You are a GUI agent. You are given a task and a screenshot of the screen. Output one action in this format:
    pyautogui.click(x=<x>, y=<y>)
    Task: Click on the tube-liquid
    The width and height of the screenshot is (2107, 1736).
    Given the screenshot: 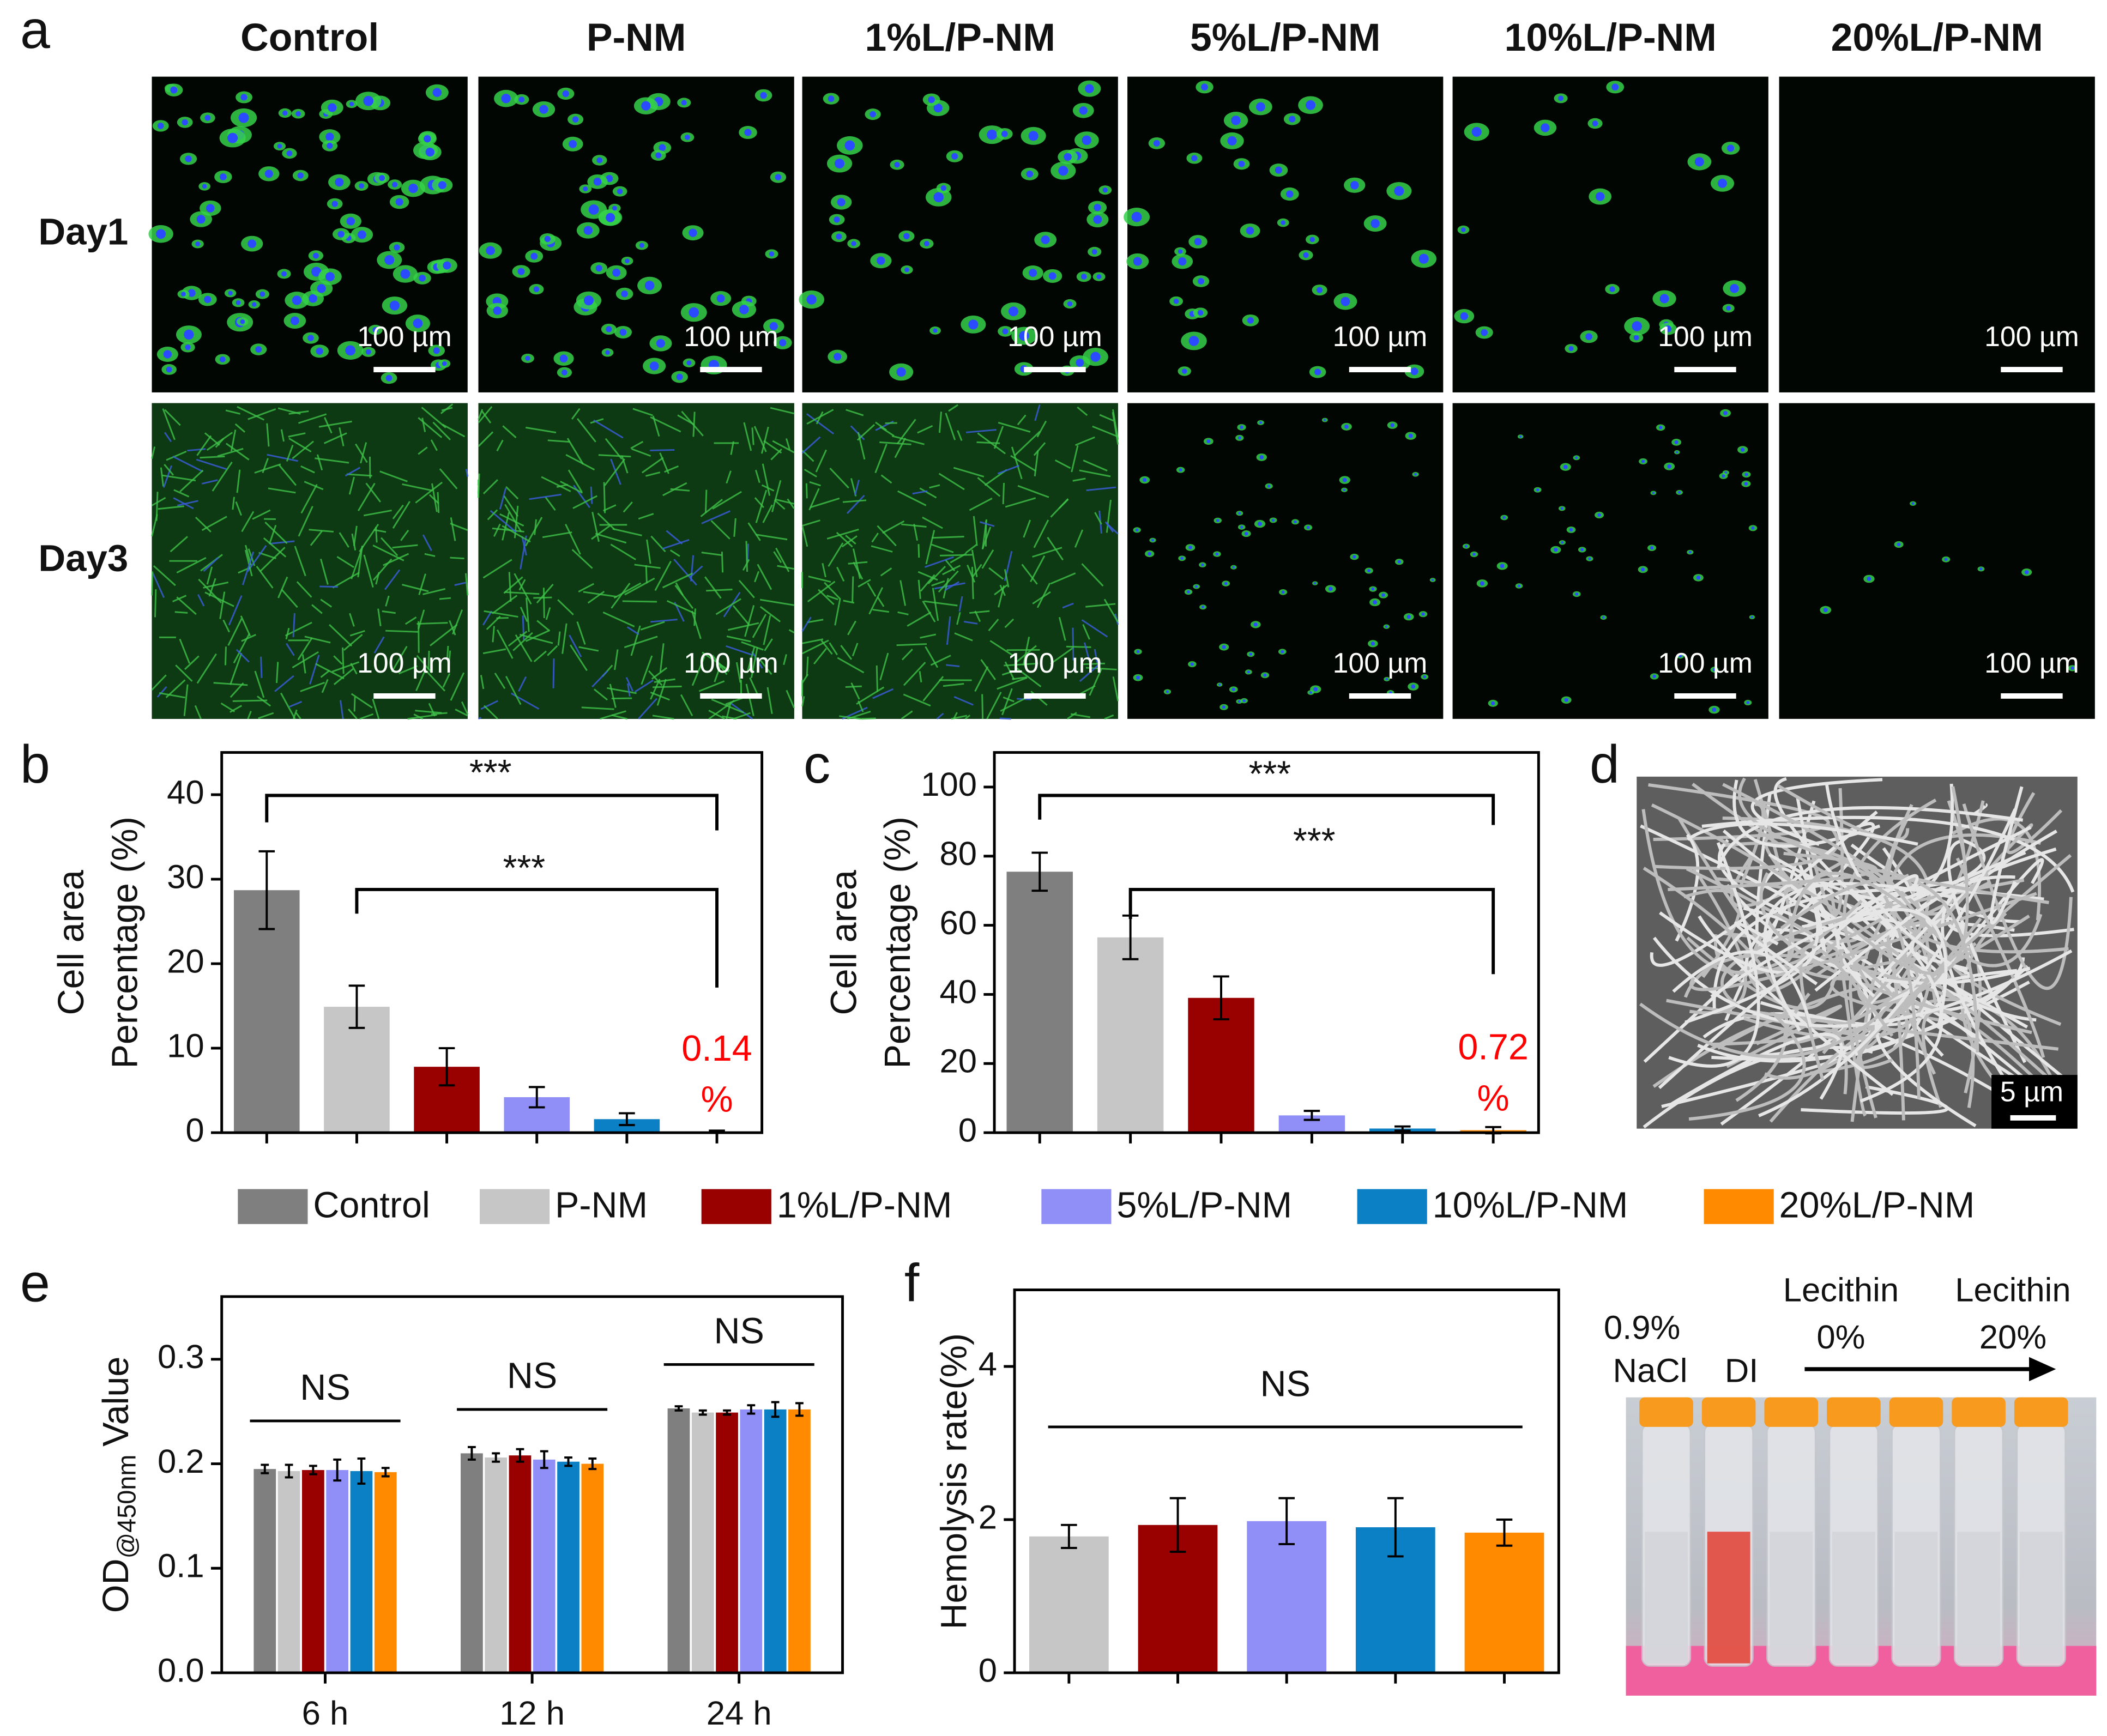 What is the action you would take?
    pyautogui.click(x=1728, y=1598)
    